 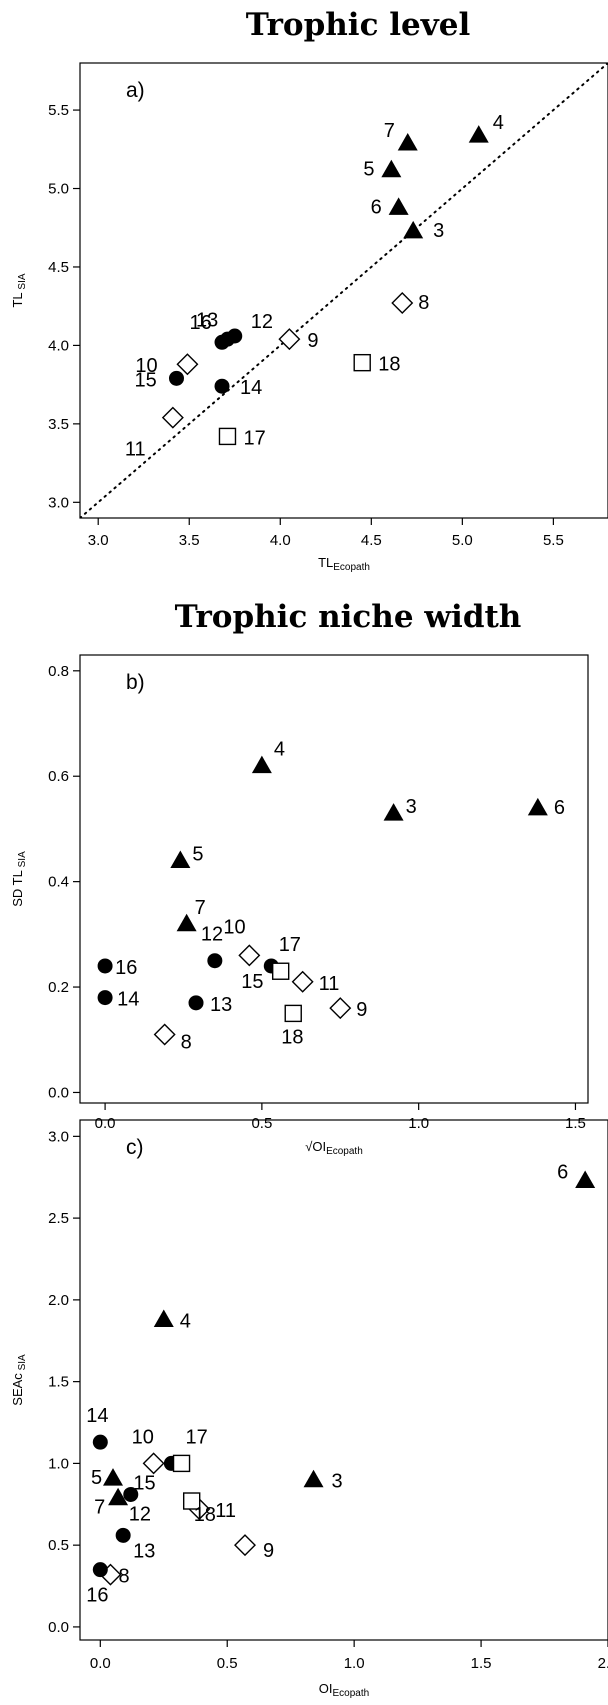 I want to click on x-axis-label: OIEcopath, so click(x=344, y=1690).